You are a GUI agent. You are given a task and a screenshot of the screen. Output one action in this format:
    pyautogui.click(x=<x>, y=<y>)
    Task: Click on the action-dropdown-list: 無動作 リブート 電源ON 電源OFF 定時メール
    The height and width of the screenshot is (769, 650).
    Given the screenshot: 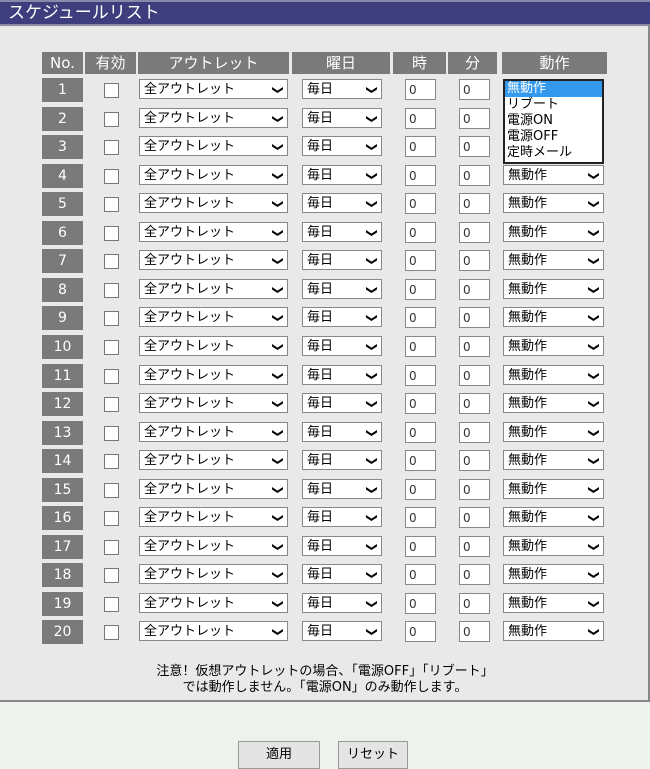 What is the action you would take?
    pyautogui.click(x=553, y=121)
    